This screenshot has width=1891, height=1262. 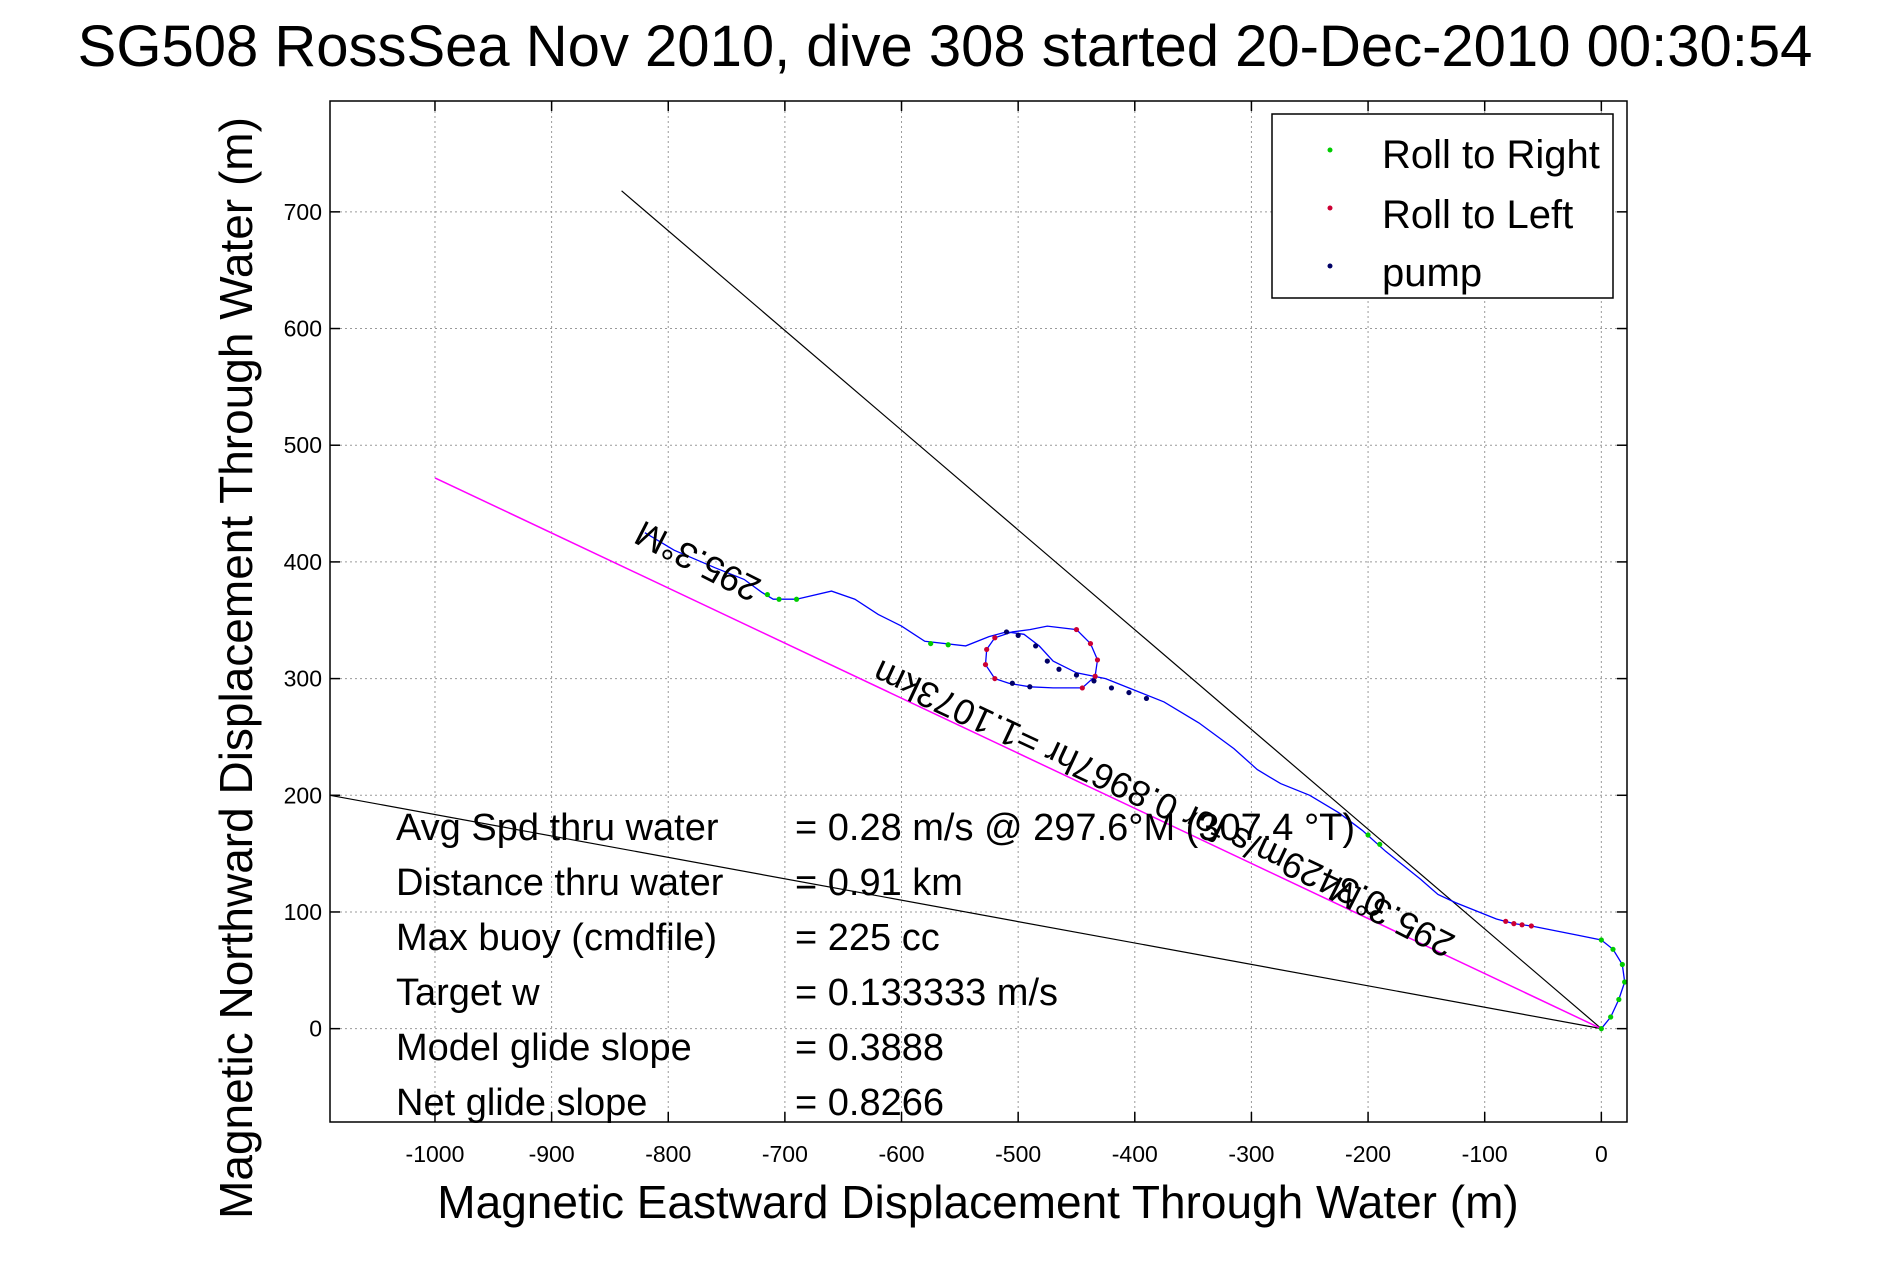 I want to click on y-tick-label: 700, so click(x=303, y=212).